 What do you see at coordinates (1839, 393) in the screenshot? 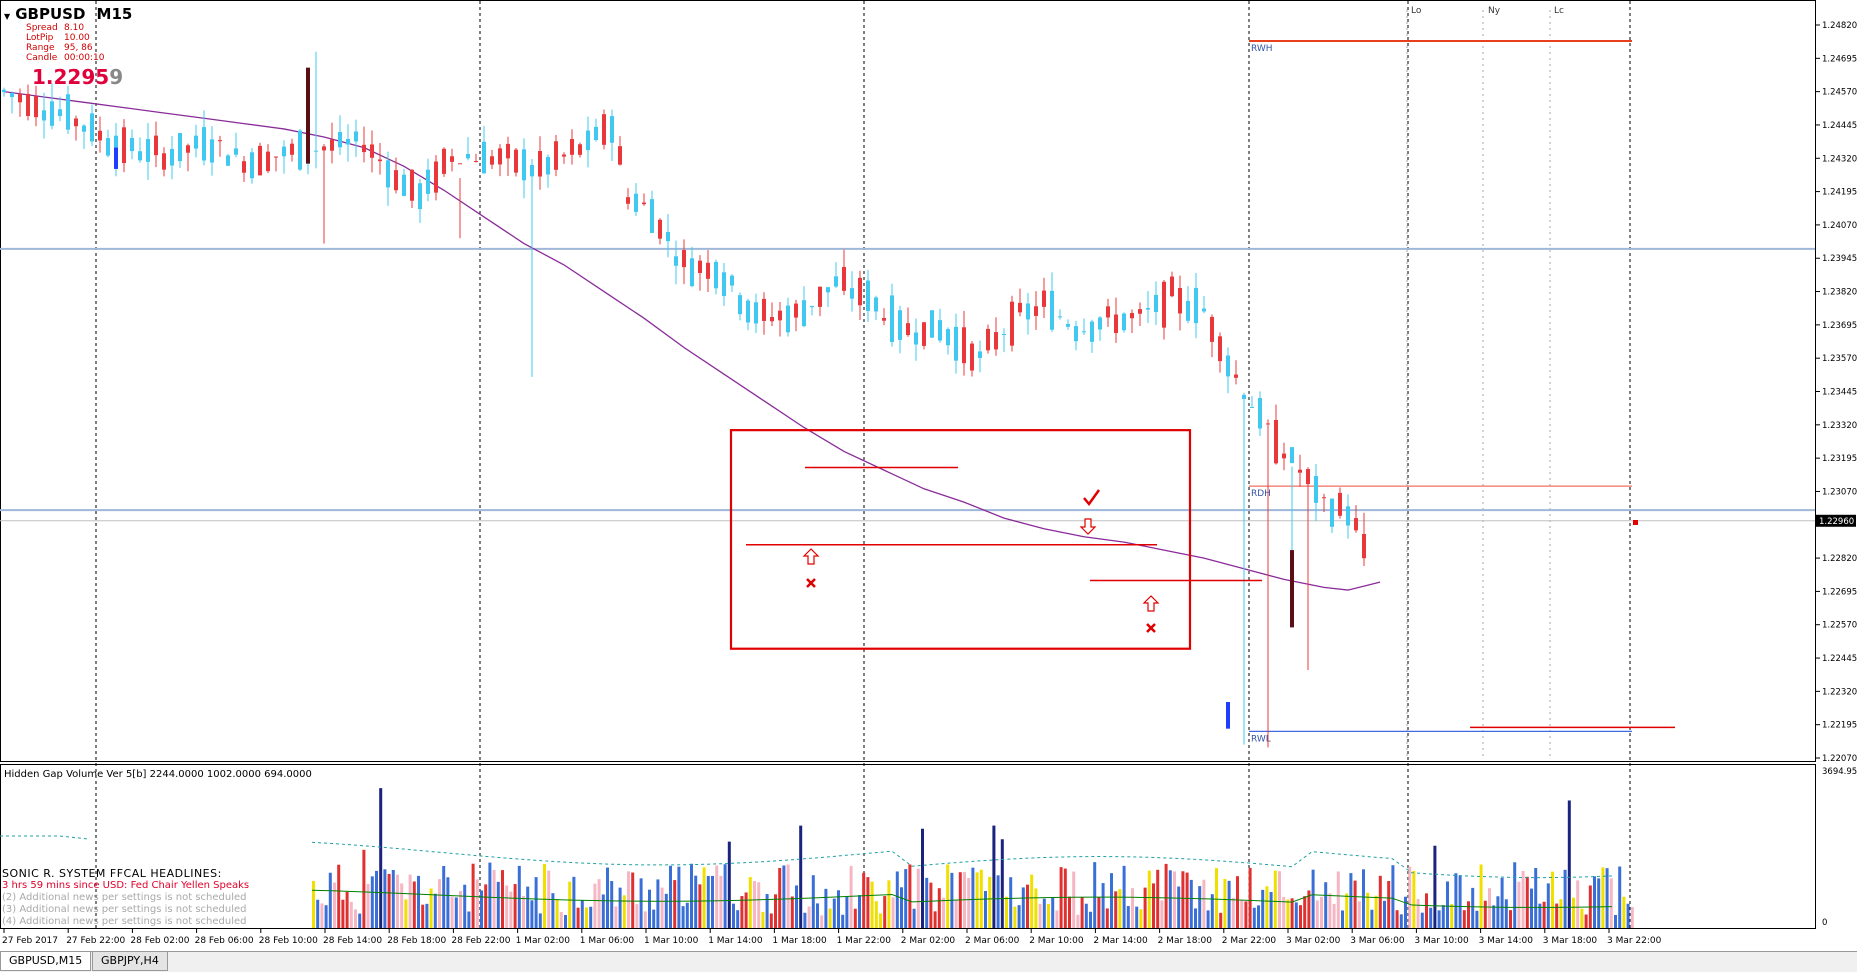
I see `price-tick-label: 1.23445` at bounding box center [1839, 393].